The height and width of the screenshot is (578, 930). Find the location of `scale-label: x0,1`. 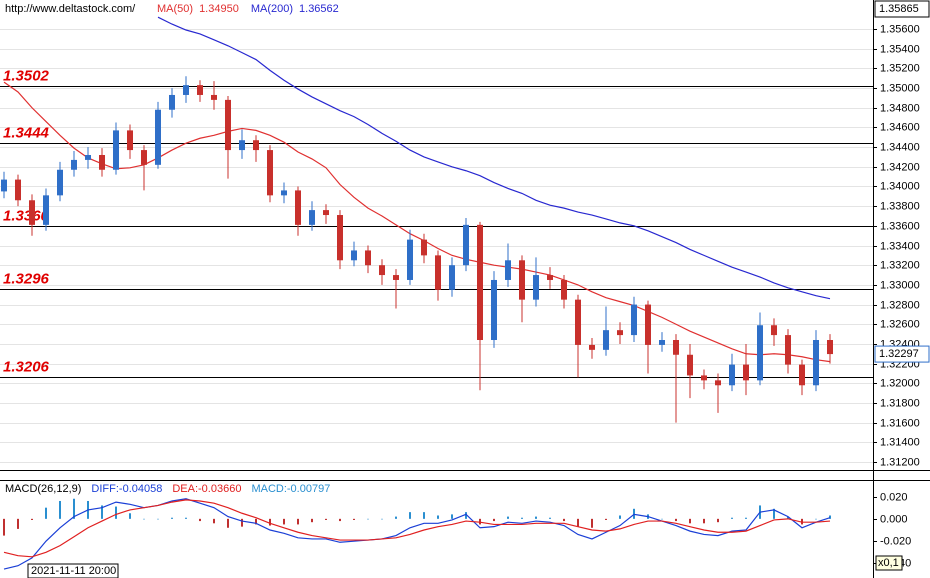

scale-label: x0,1 is located at coordinates (888, 563).